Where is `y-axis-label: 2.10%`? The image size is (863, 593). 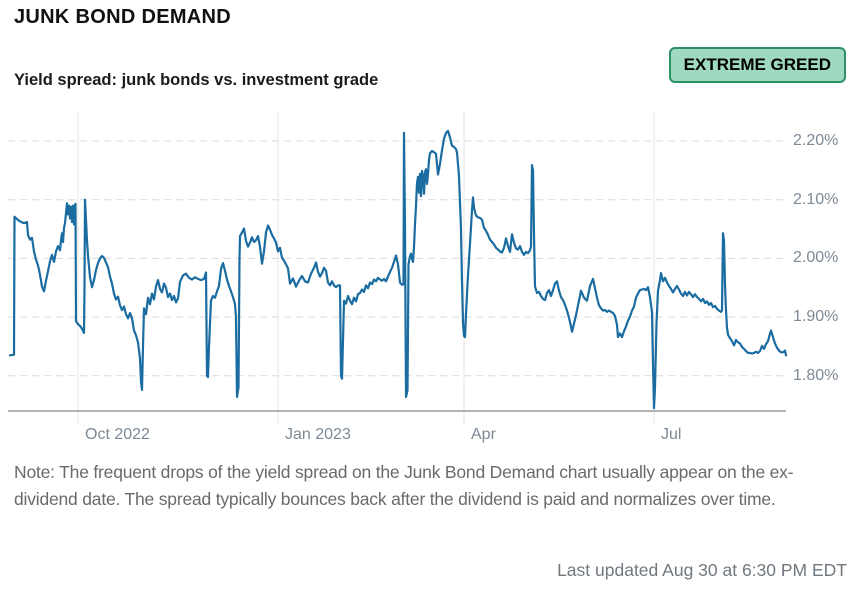
y-axis-label: 2.10% is located at coordinates (816, 199).